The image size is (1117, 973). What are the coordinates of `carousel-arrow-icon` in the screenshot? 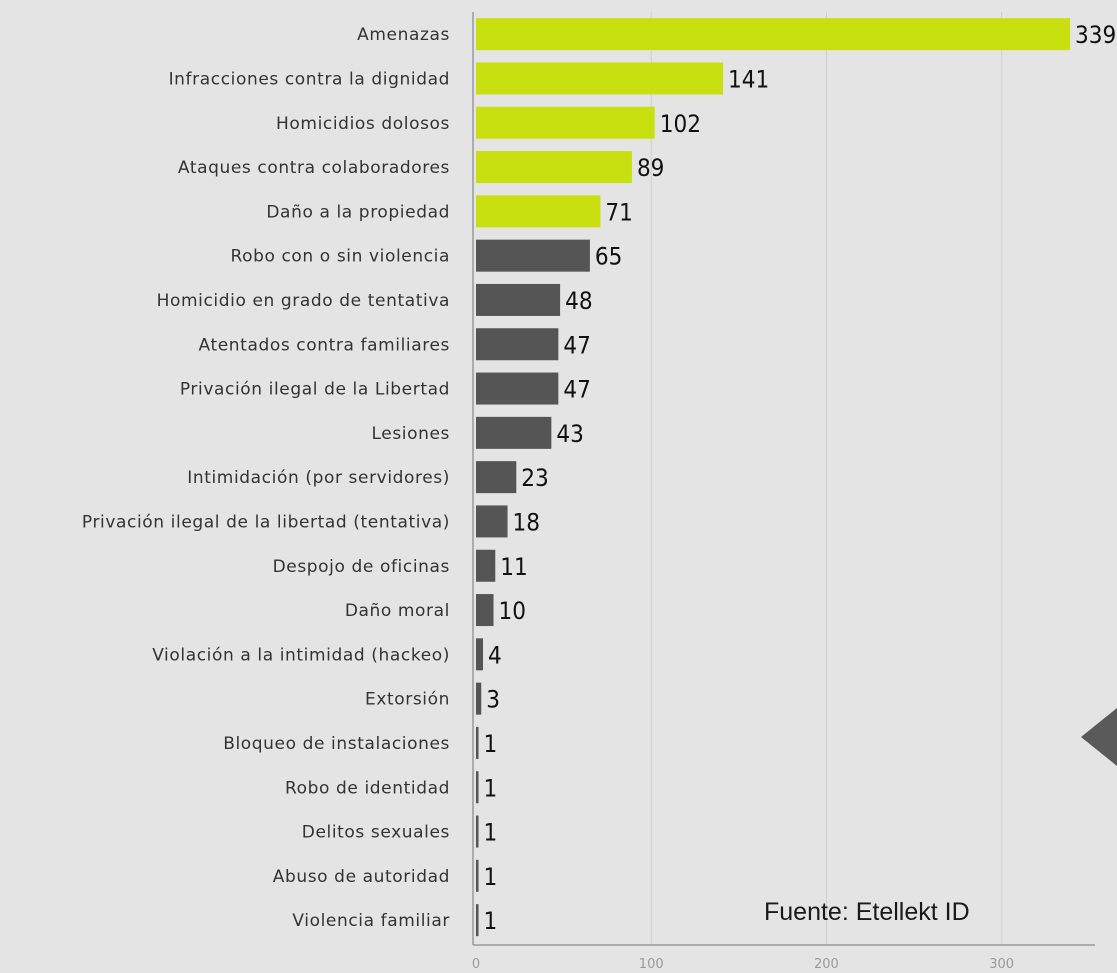 It's located at (1099, 737).